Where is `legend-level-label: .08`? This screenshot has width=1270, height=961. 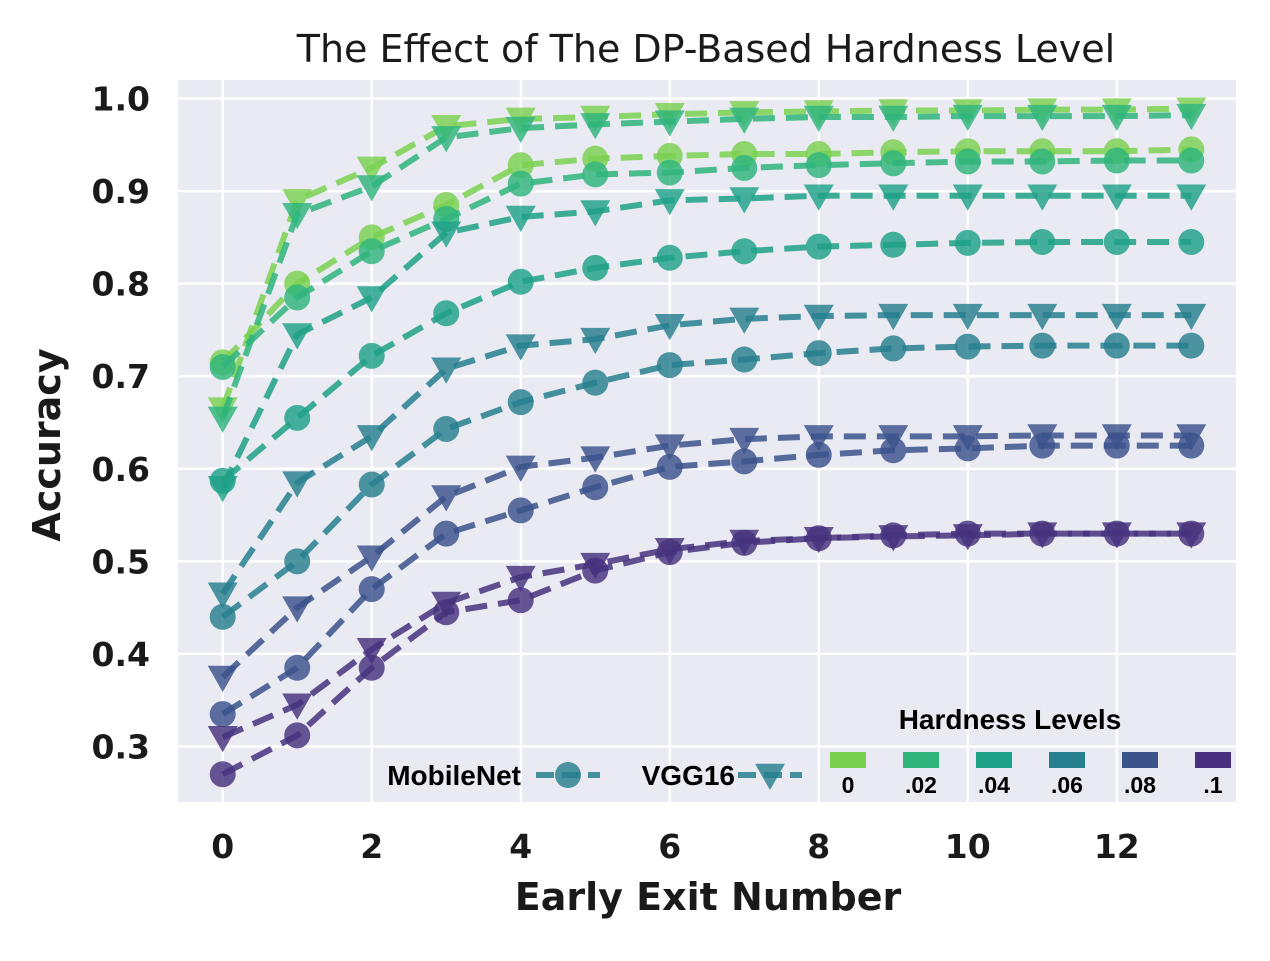
legend-level-label: .08 is located at coordinates (1140, 785).